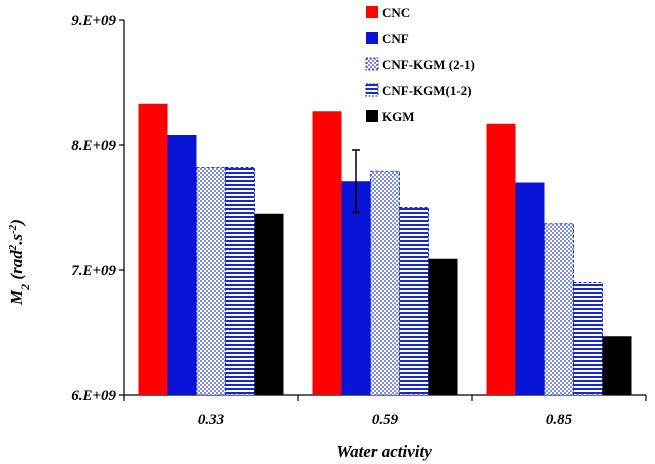 The height and width of the screenshot is (464, 655). Describe the element at coordinates (153, 249) in the screenshot. I see `bar-cnc-0.33` at that location.